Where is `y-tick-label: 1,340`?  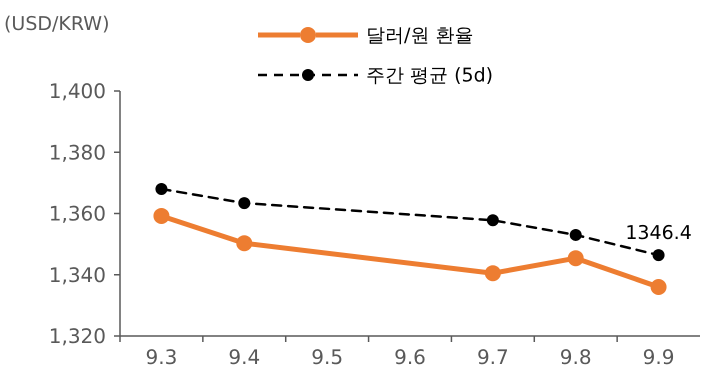
y-tick-label: 1,340 is located at coordinates (77, 274).